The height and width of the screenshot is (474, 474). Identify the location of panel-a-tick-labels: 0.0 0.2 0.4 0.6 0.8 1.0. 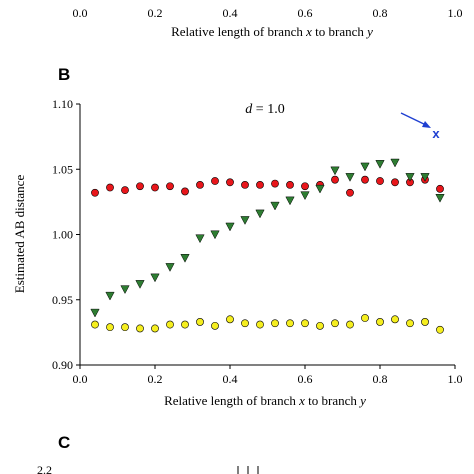
(268, 13).